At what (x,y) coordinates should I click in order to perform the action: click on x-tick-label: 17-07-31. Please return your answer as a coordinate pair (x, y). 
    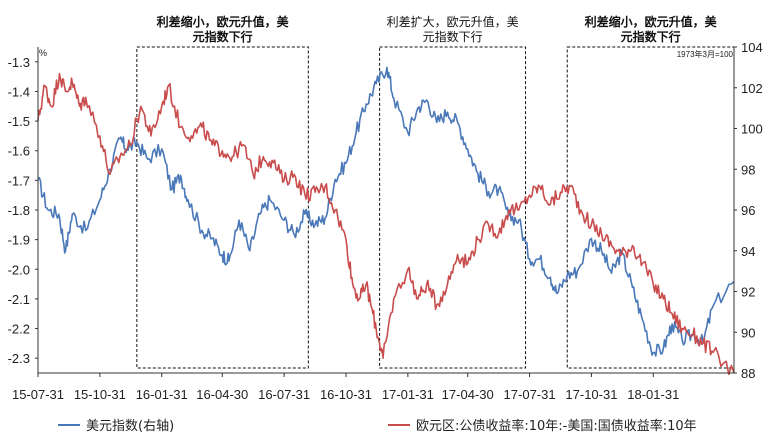
    Looking at the image, I should click on (530, 394).